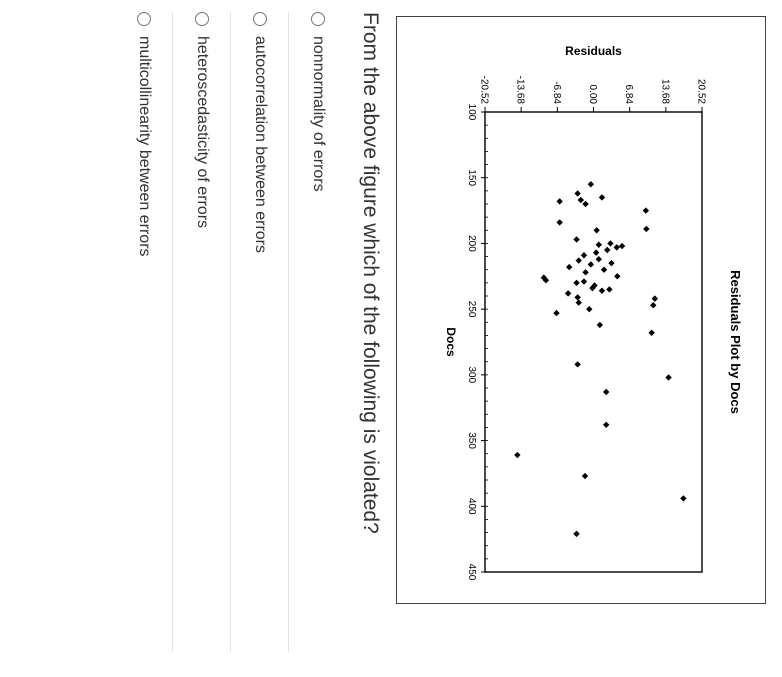  What do you see at coordinates (202, 132) in the screenshot?
I see `option-label: heteroscedasticity of errors` at bounding box center [202, 132].